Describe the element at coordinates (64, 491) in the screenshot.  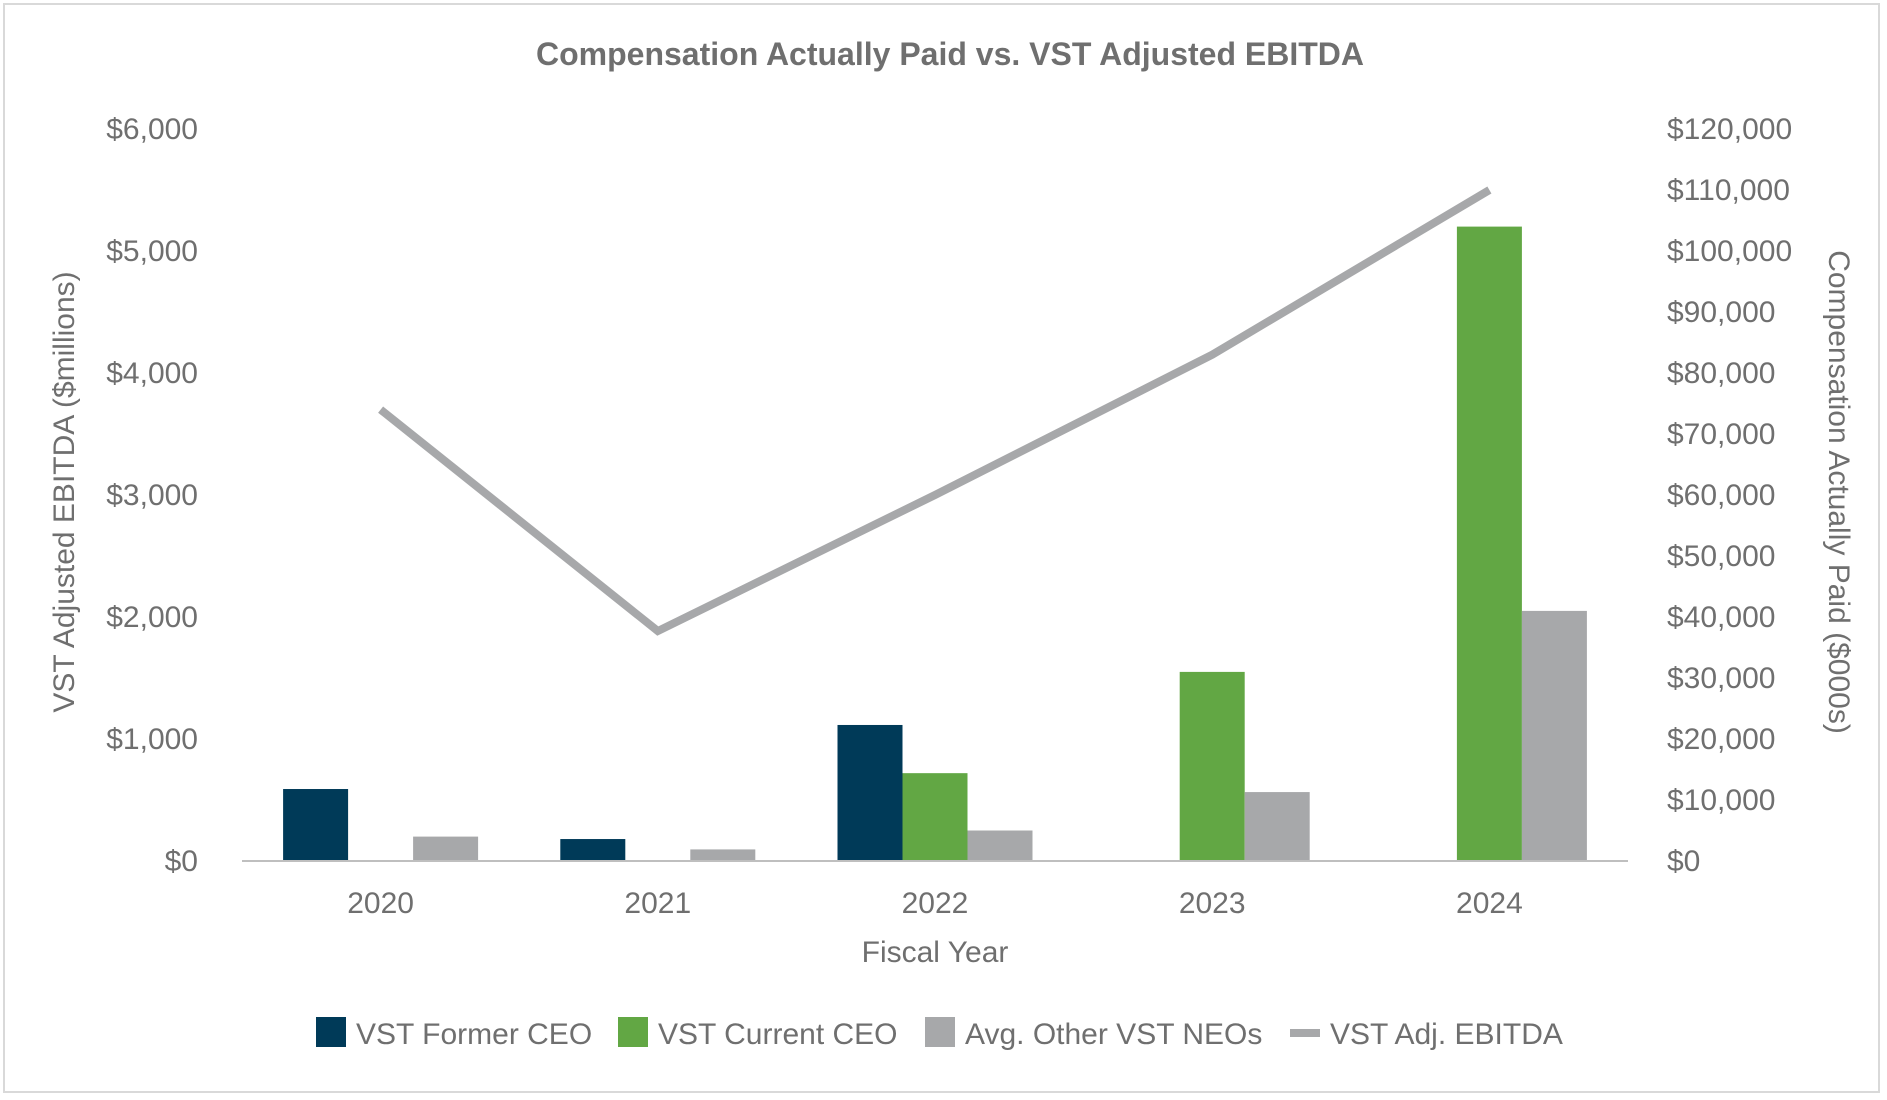
I see `left-axis-label: VST Adjusted EBITDA ($millions)` at that location.